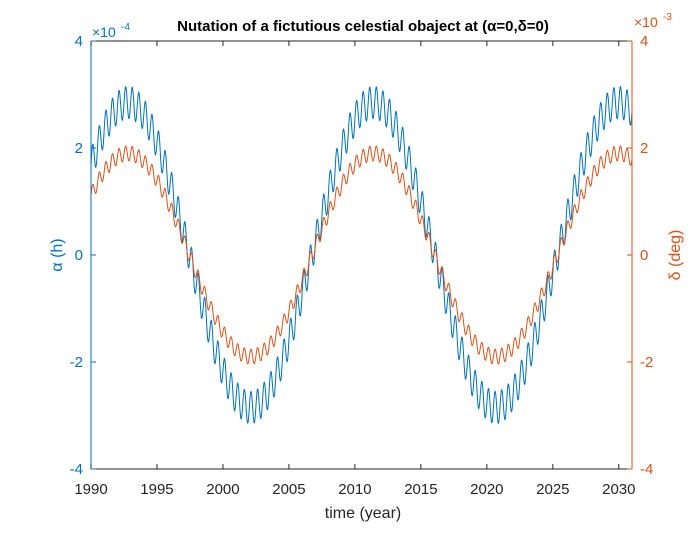 The width and height of the screenshot is (700, 533). I want to click on x-tick-label: 2005, so click(288, 489).